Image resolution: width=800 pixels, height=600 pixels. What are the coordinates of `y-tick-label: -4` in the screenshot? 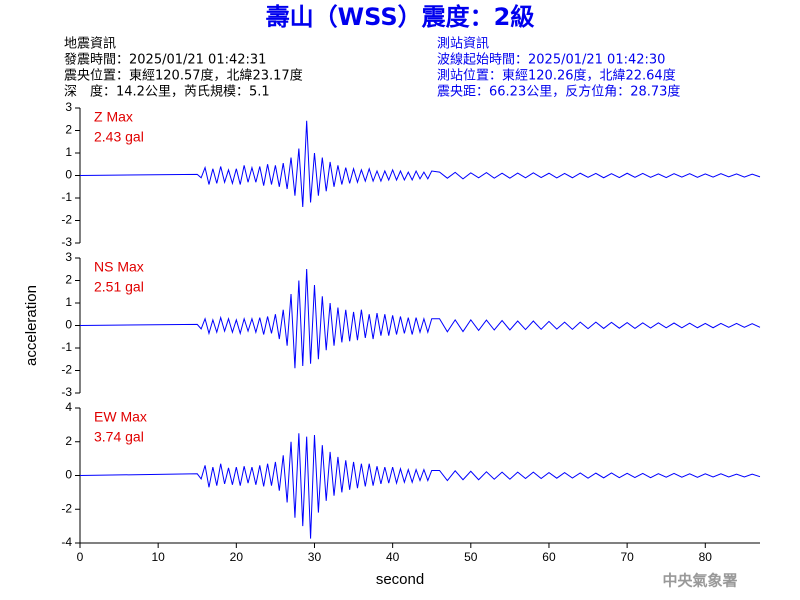 It's located at (66, 542).